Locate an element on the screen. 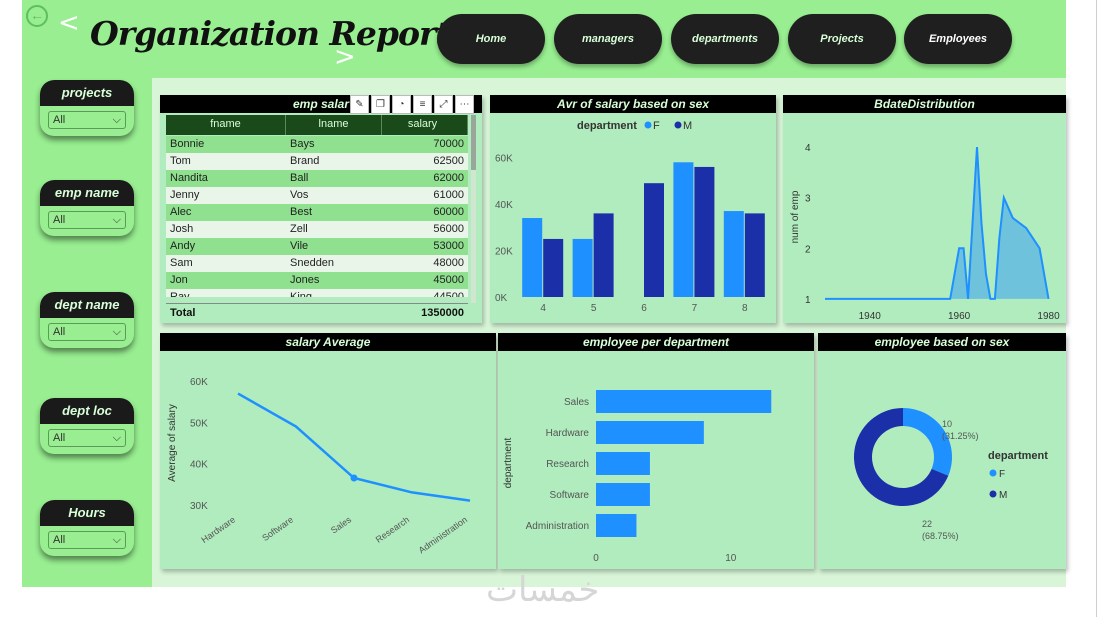  nav-employees-button: Employees is located at coordinates (958, 39).